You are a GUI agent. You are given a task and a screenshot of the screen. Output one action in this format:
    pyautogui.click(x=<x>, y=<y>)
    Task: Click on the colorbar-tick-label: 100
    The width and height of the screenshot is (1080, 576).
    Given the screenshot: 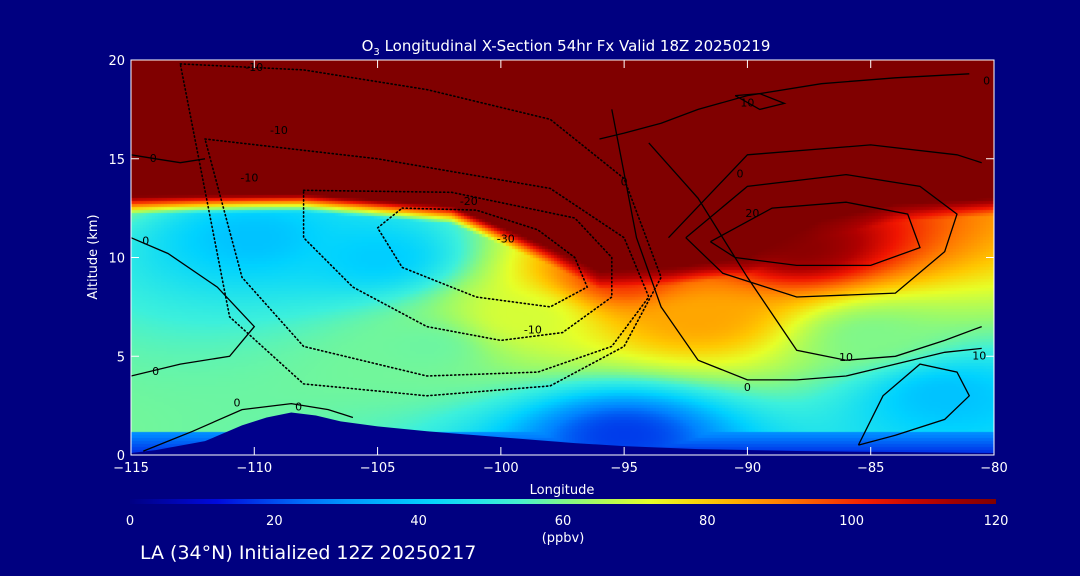 What is the action you would take?
    pyautogui.click(x=851, y=521)
    